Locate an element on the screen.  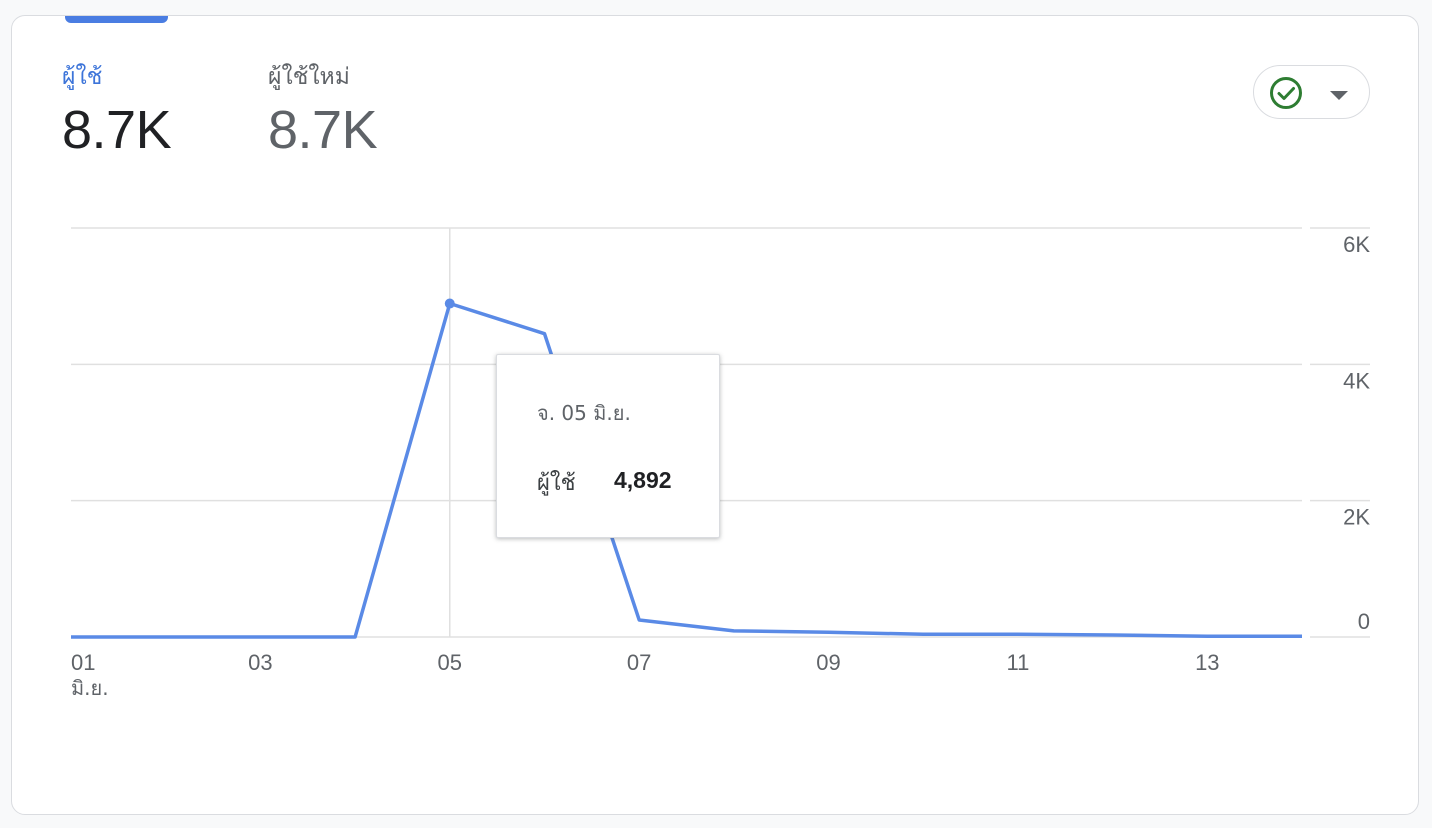
series-points is located at coordinates (449, 303).